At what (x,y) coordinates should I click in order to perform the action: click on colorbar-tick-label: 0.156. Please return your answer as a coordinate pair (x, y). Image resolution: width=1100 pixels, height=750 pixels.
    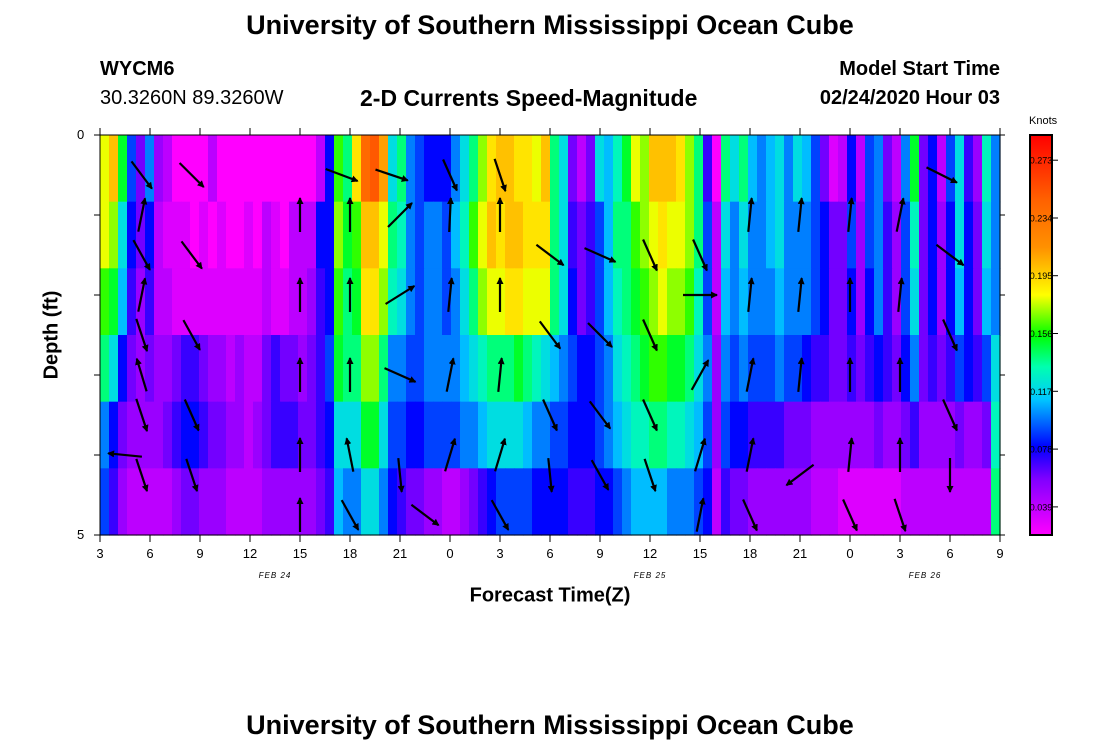
    Looking at the image, I should click on (1041, 334).